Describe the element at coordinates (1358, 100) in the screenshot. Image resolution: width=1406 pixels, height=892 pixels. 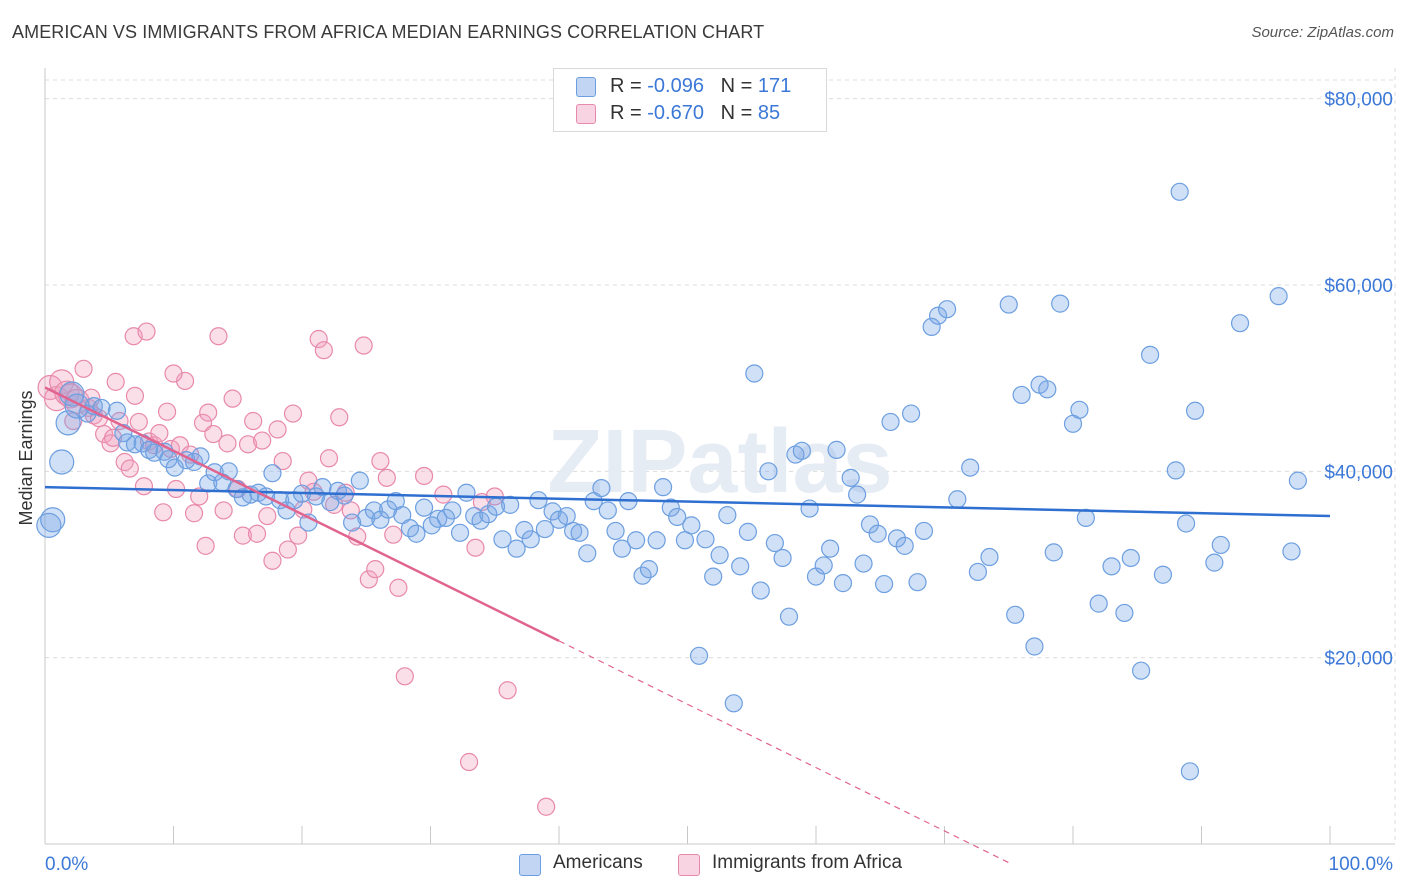
I see `y-tick-label: $80,000` at that location.